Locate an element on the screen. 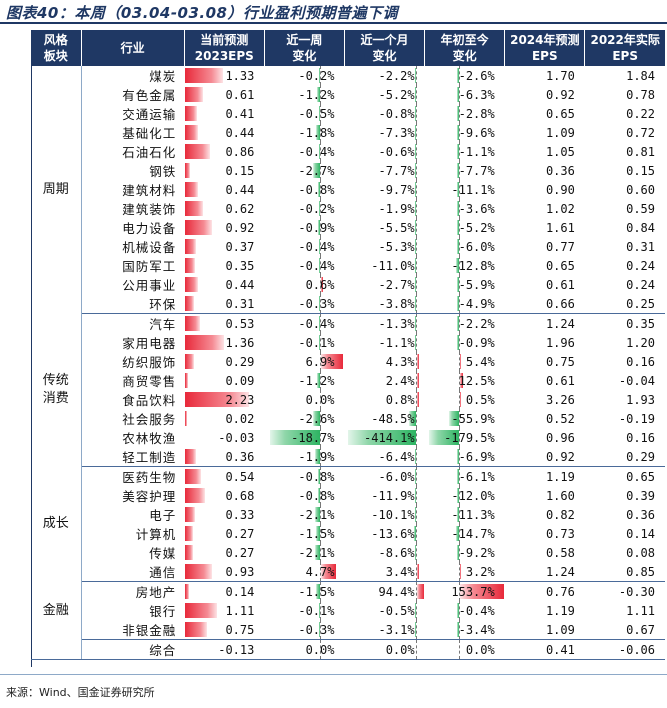  month-change-cell: -6.0% is located at coordinates (384, 476).